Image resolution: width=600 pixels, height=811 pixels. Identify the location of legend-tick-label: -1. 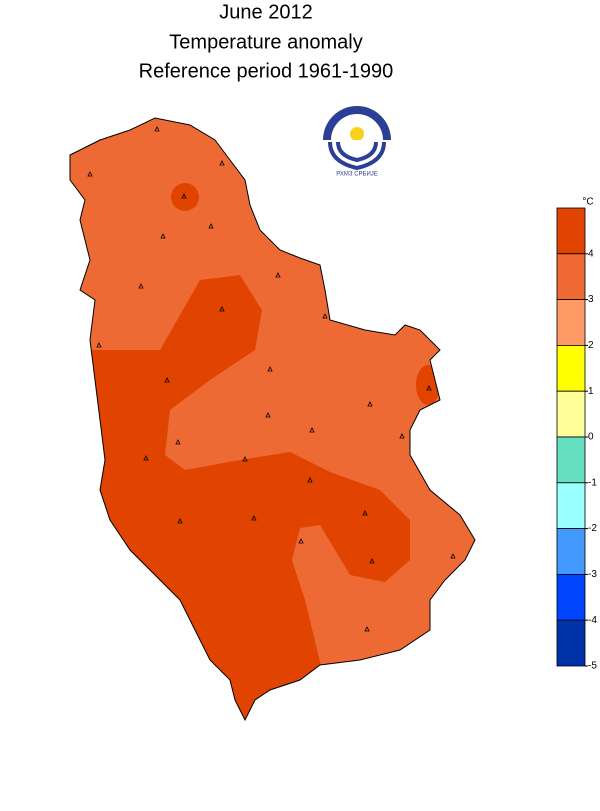
(592, 482).